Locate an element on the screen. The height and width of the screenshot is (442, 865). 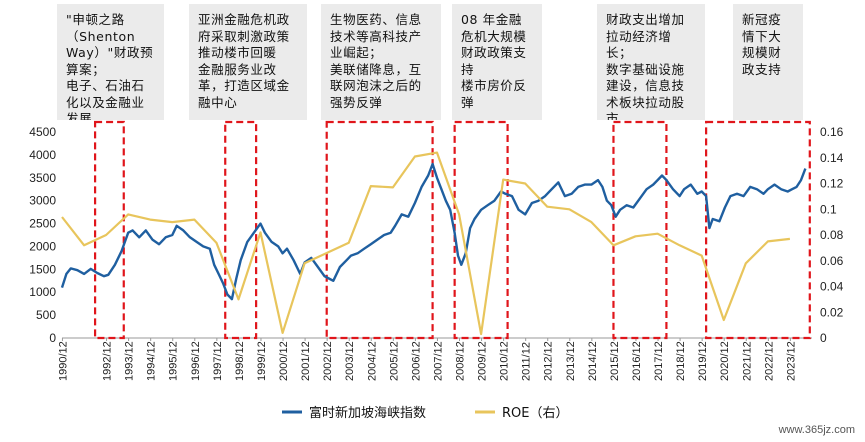
y-left-tick-label: 500 is located at coordinates (46, 315).